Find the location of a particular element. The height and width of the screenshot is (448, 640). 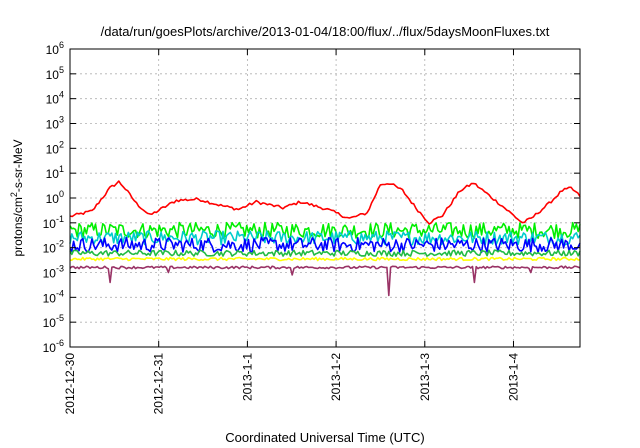

y-tick-label: 10⁴ is located at coordinates (55, 98).